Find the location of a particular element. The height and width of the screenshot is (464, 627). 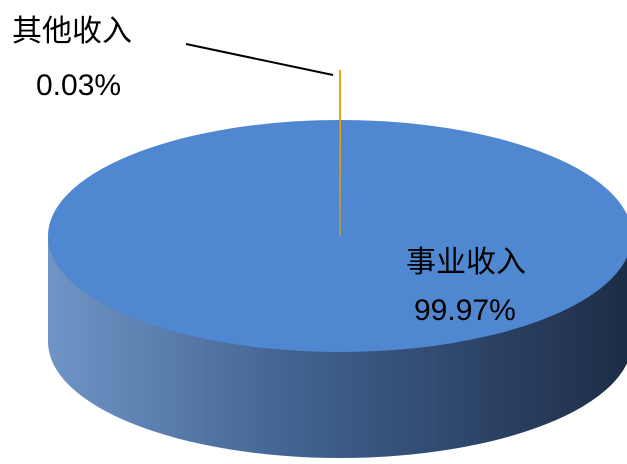

label-qita-category: 其他收入 is located at coordinates (72, 31).